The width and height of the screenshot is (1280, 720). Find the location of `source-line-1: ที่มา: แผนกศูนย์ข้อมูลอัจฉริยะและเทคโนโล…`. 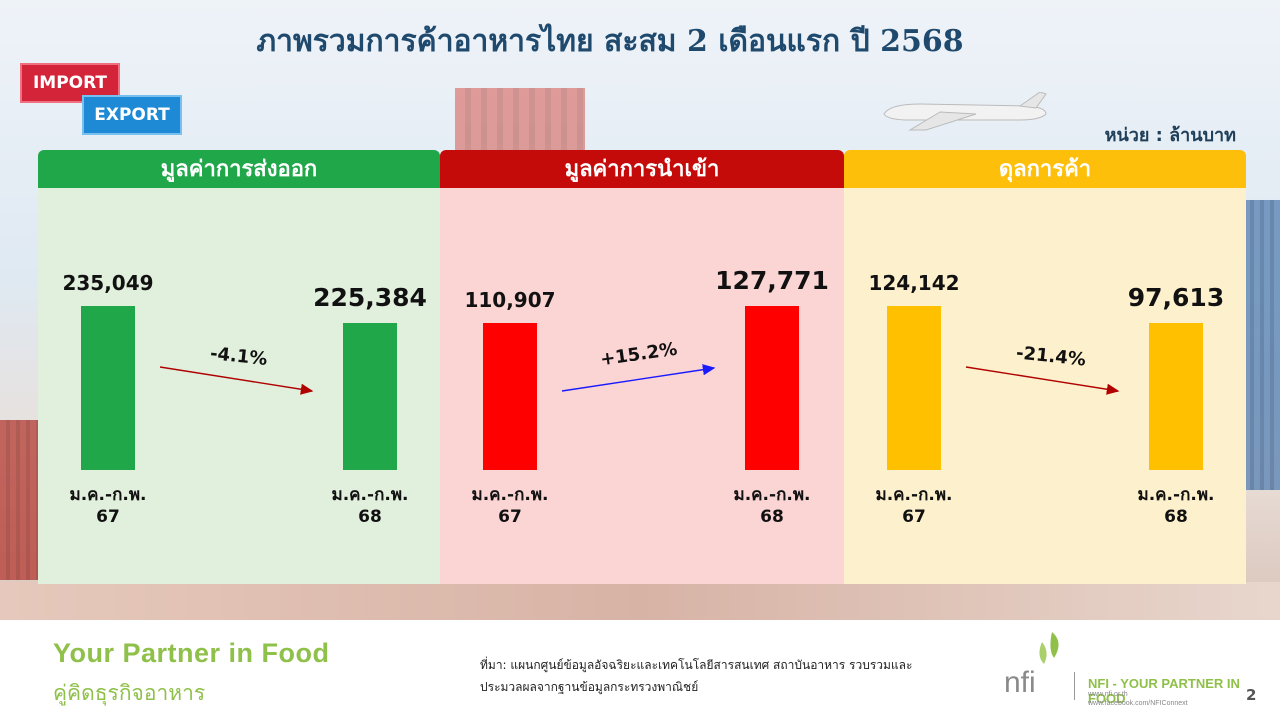

source-line-1: ที่มา: แผนกศูนย์ข้อมูลอัจฉริยะและเทคโนโล… is located at coordinates (696, 665).